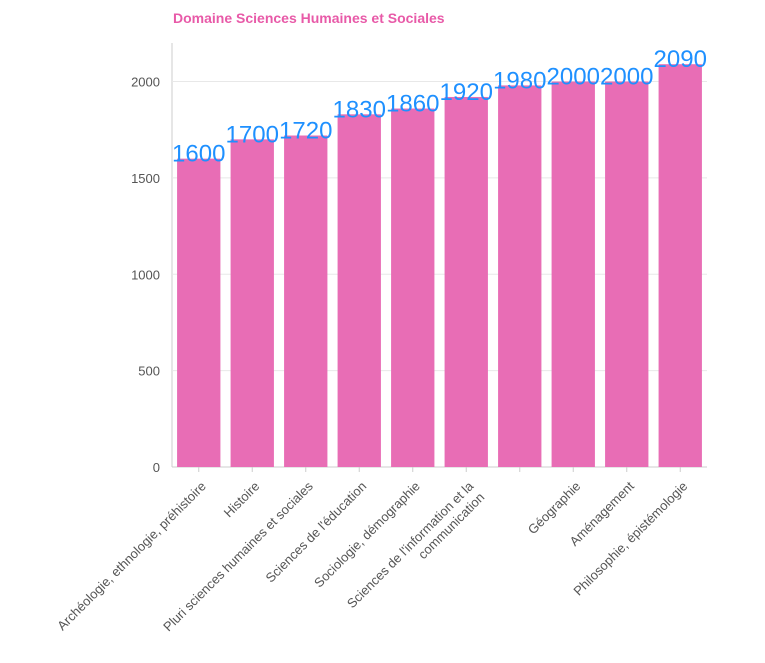  What do you see at coordinates (305, 131) in the screenshot?
I see `data-label: 1720` at bounding box center [305, 131].